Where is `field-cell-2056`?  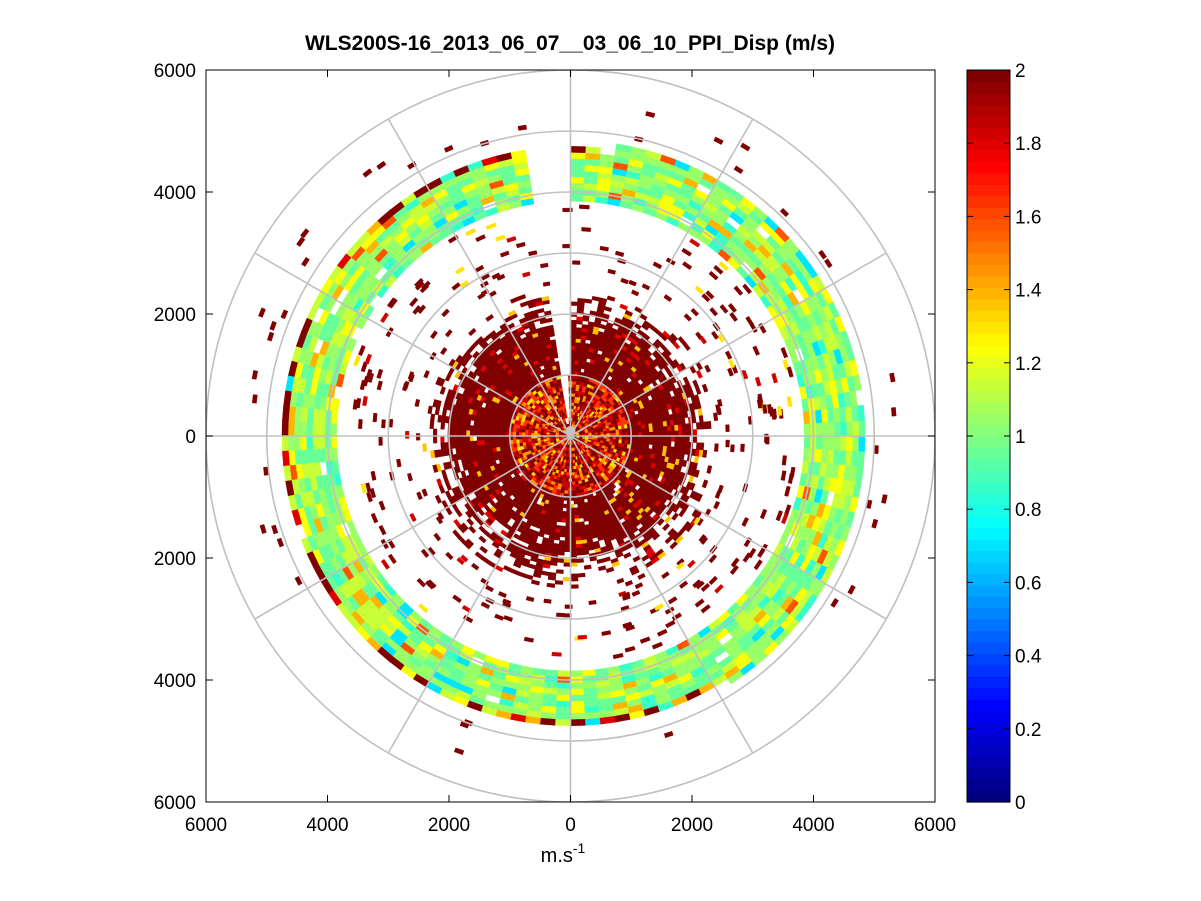 field-cell-2056 is located at coordinates (564, 517).